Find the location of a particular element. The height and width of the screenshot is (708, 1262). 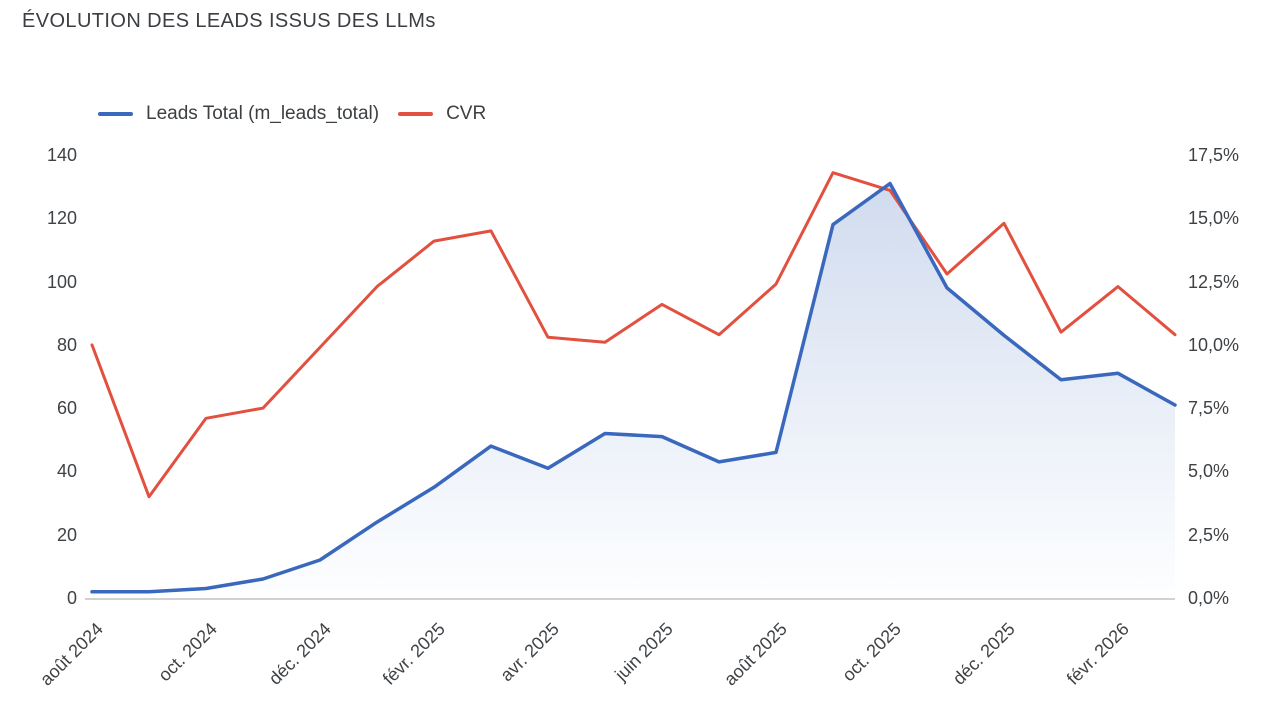

leads-total-line-swatch-icon is located at coordinates (115, 114).